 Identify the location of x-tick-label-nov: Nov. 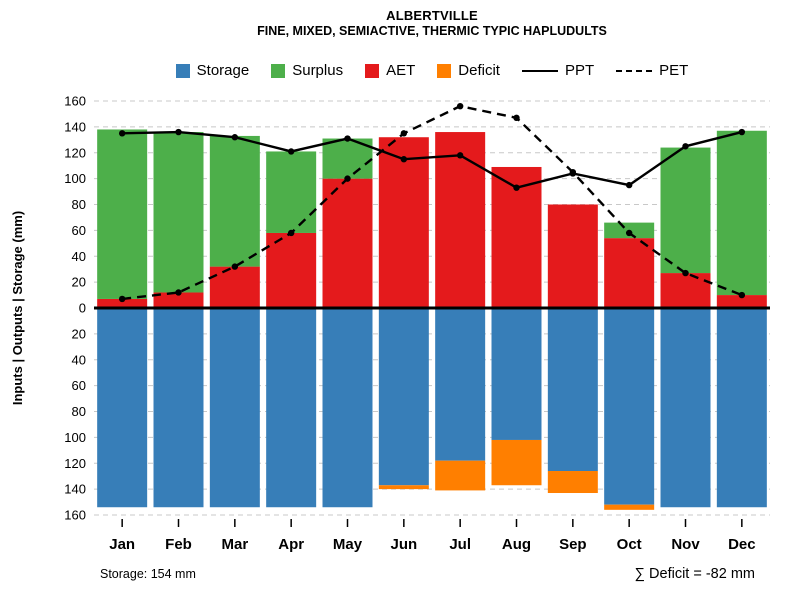
(685, 544).